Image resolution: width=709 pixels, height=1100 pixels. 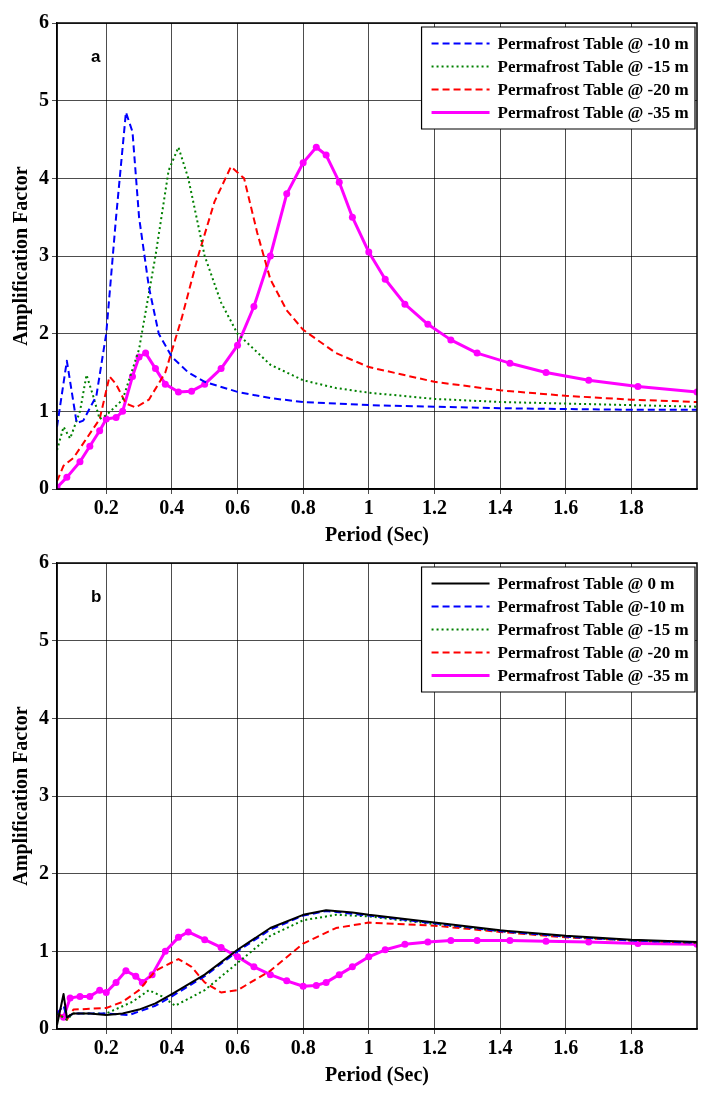 I want to click on x-tick-label: 1.6, so click(x=566, y=507).